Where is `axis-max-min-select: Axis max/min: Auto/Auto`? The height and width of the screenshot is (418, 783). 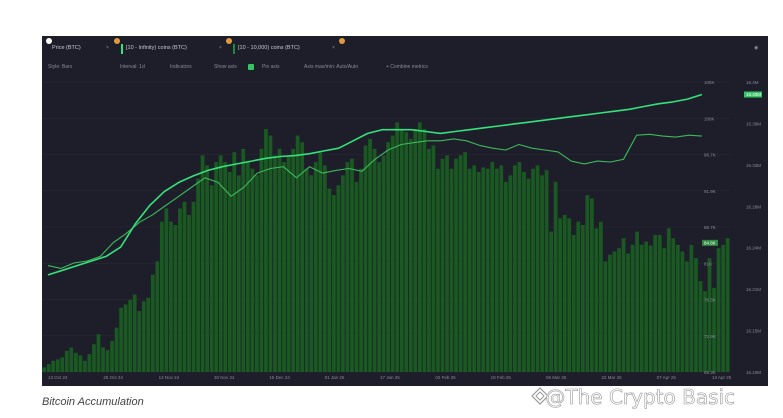
axis-max-min-select: Axis max/min: Auto/Auto is located at coordinates (331, 67).